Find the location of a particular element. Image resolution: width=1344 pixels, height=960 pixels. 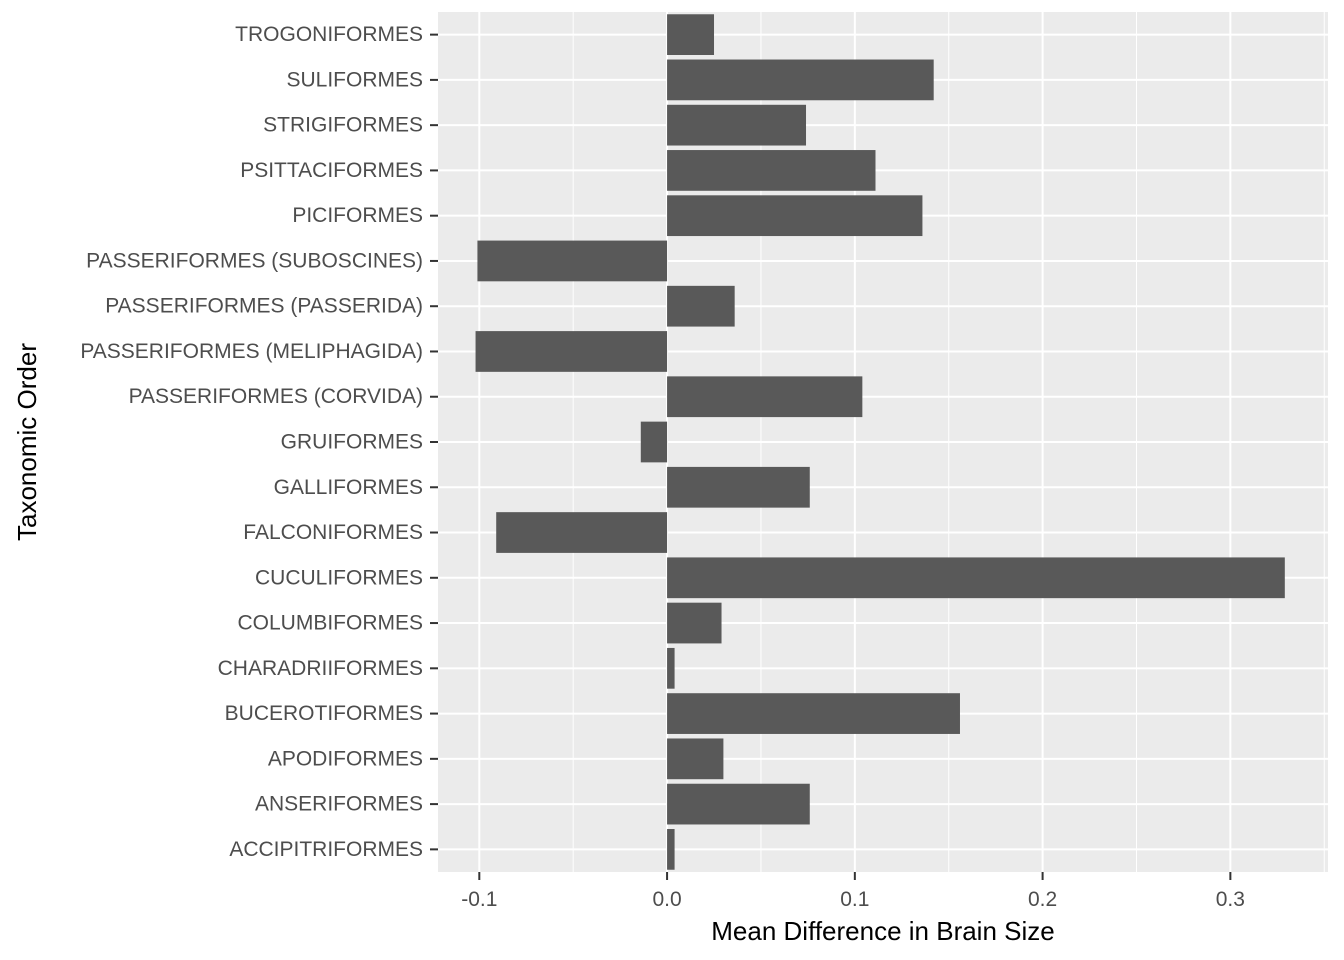

y-axis-title: Taxonomic Order is located at coordinates (27, 442).